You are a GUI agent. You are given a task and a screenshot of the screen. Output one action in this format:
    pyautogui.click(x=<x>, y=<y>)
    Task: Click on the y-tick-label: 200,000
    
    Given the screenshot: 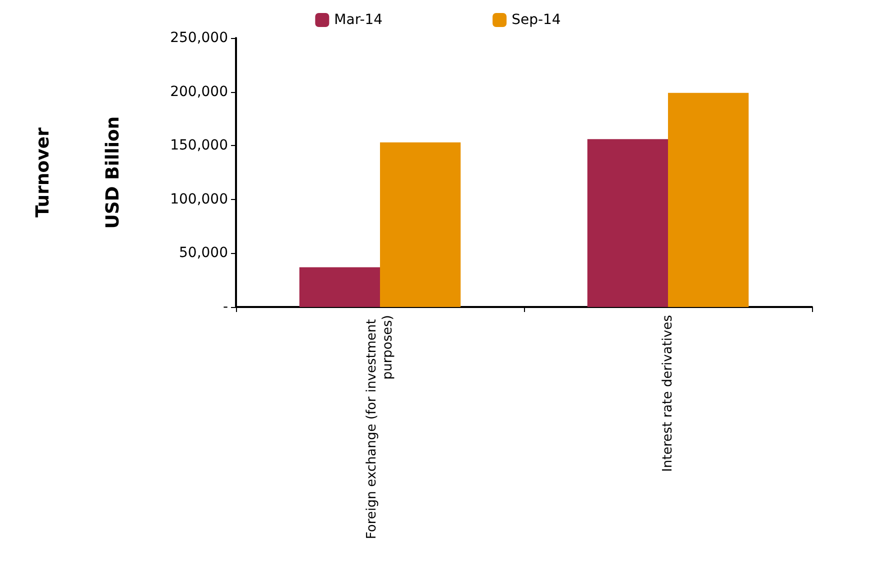 What is the action you would take?
    pyautogui.click(x=199, y=92)
    